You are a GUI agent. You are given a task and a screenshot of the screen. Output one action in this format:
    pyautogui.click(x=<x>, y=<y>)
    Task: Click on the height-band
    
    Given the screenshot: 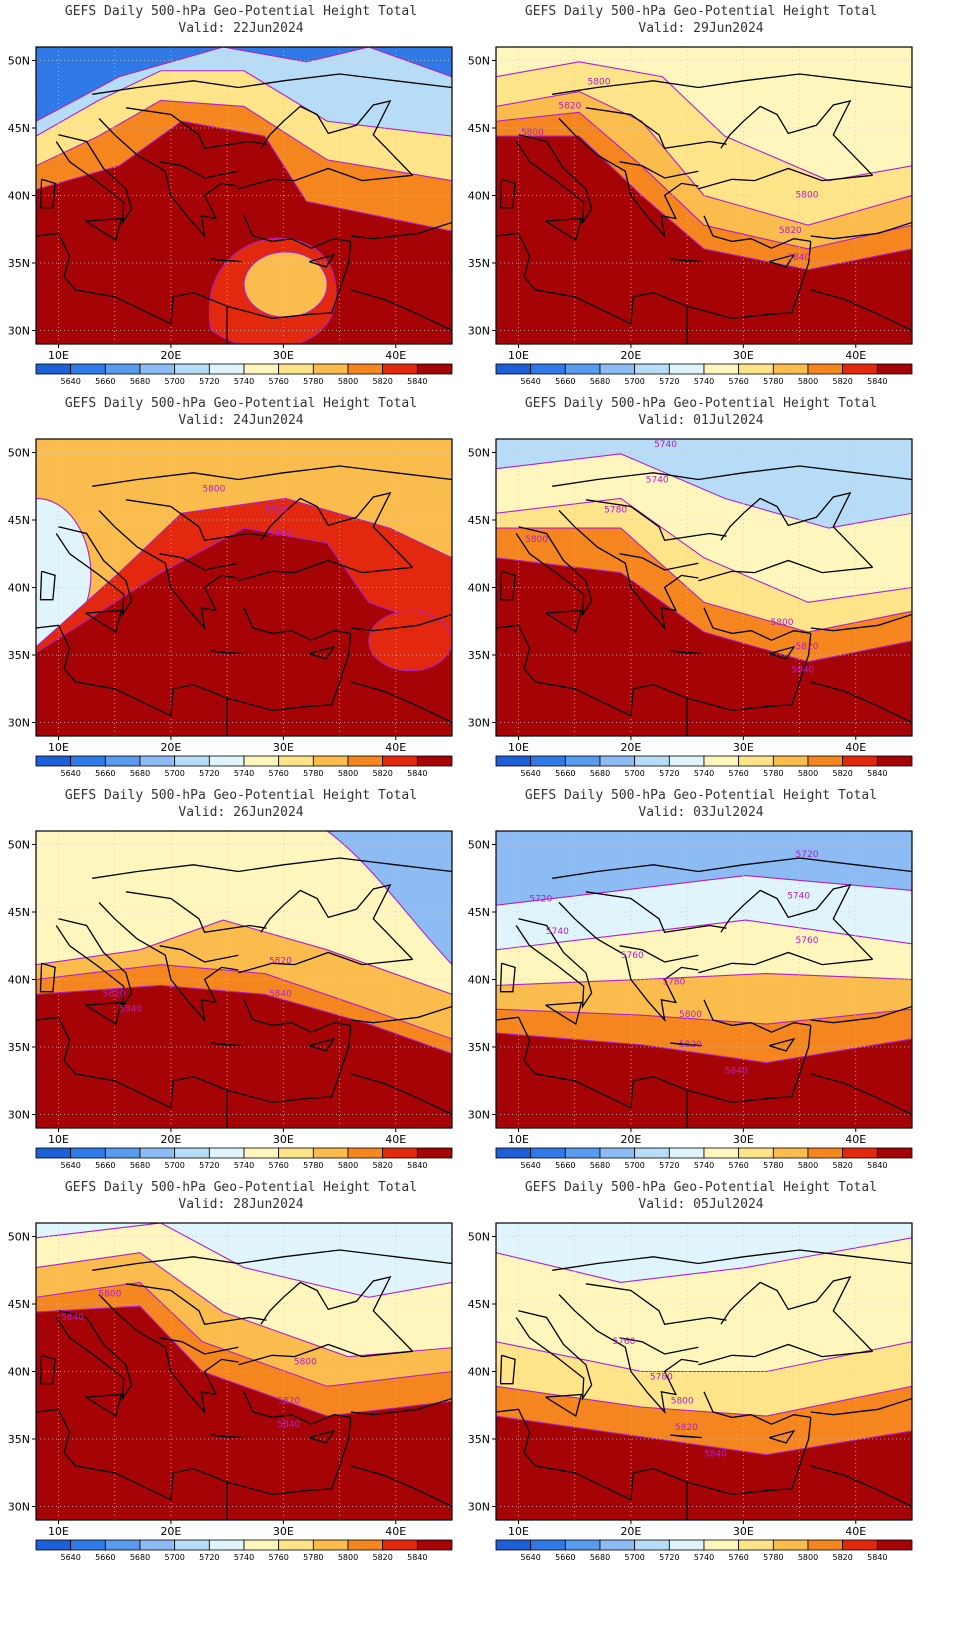 What is the action you would take?
    pyautogui.click(x=704, y=646)
    